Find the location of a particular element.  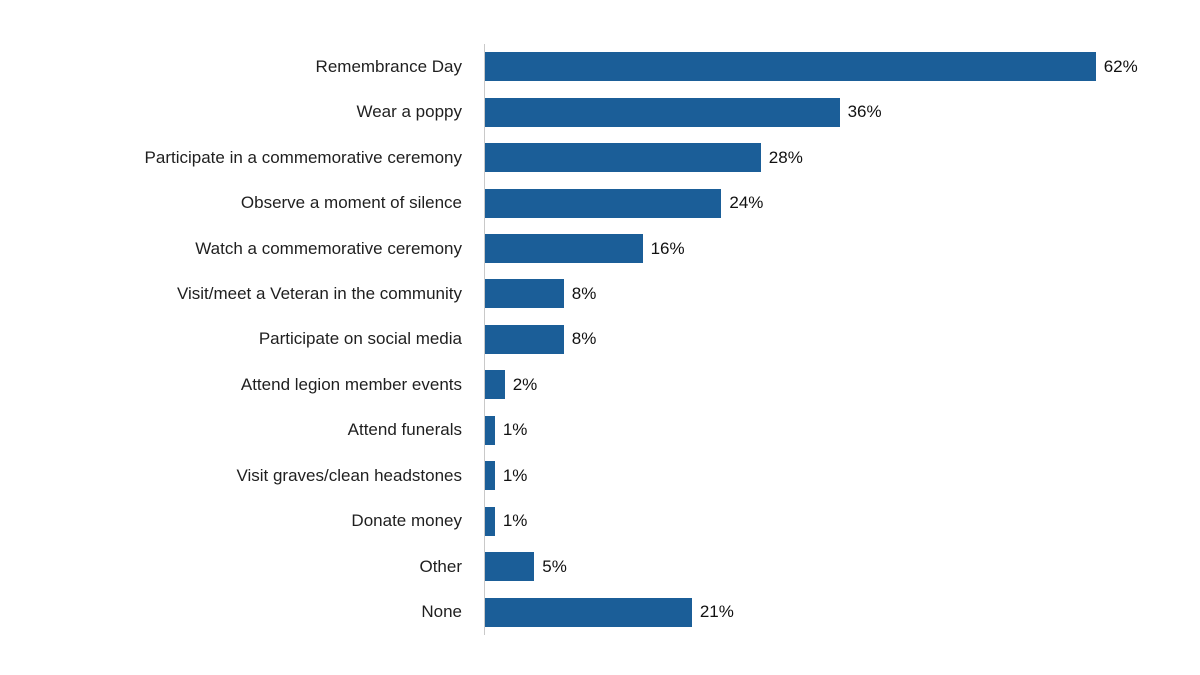

chart-row: Remembrance Day 62% is located at coordinates (600, 66).